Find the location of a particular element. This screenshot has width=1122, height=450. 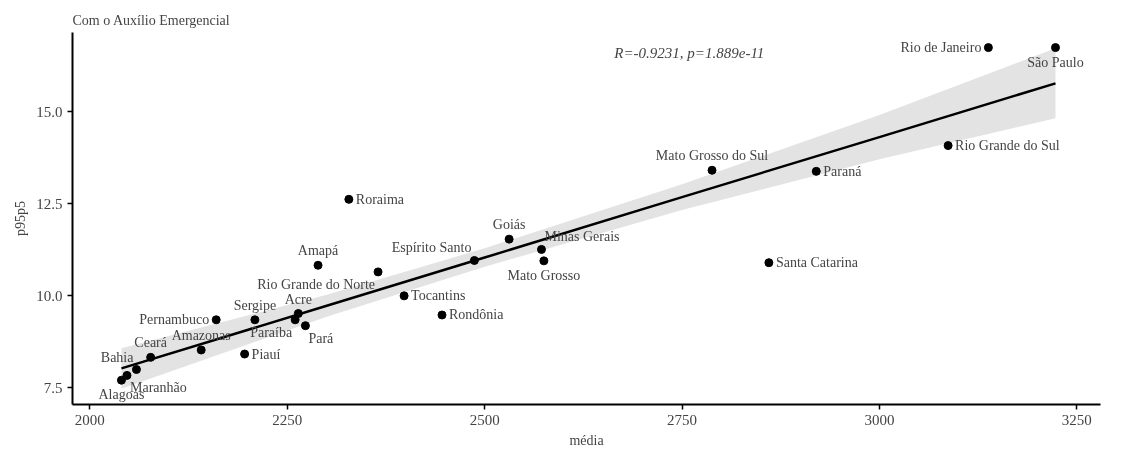

annotation: Rio Grande do Sul is located at coordinates (1007, 146).